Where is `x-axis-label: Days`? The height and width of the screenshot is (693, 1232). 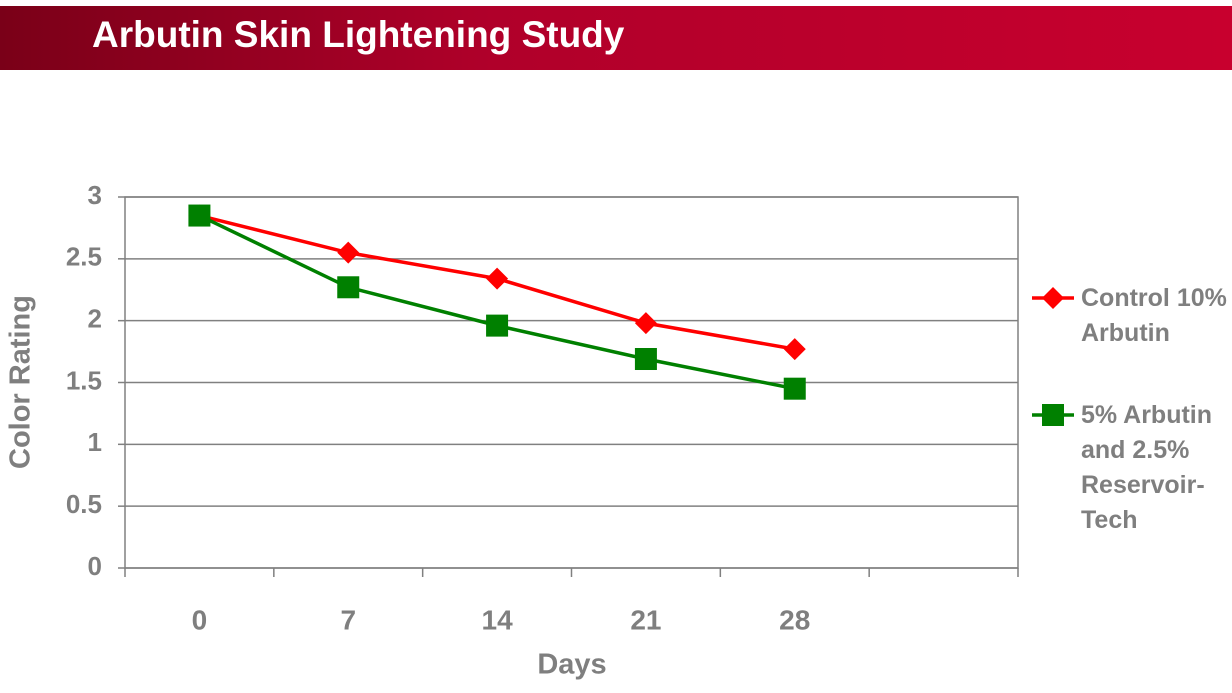
x-axis-label: Days is located at coordinates (571, 665).